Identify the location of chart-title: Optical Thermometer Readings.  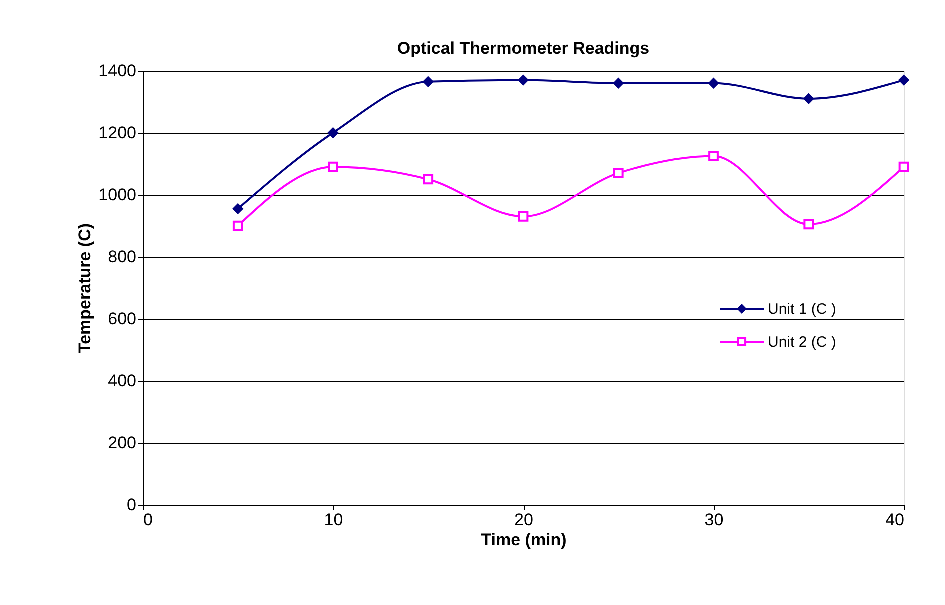
(523, 48).